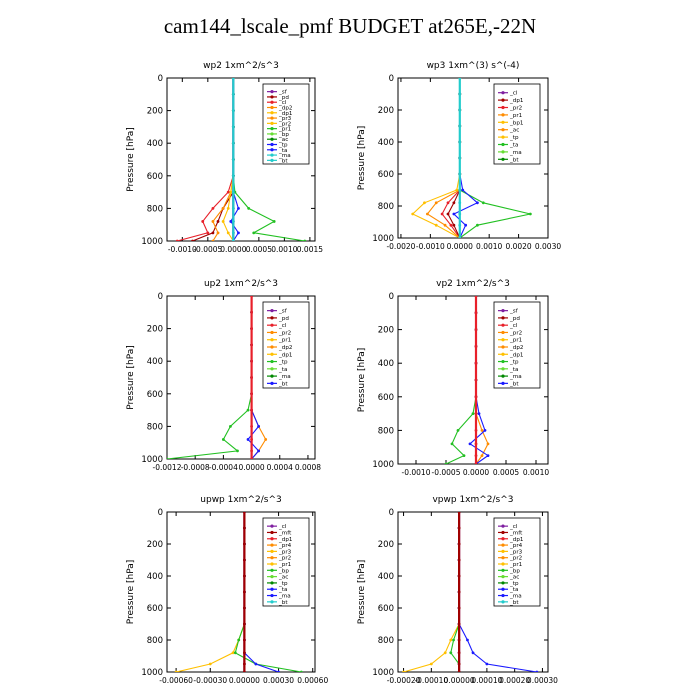 The width and height of the screenshot is (700, 700). What do you see at coordinates (516, 123) in the screenshot?
I see `legend-label: _bp1` at bounding box center [516, 123].